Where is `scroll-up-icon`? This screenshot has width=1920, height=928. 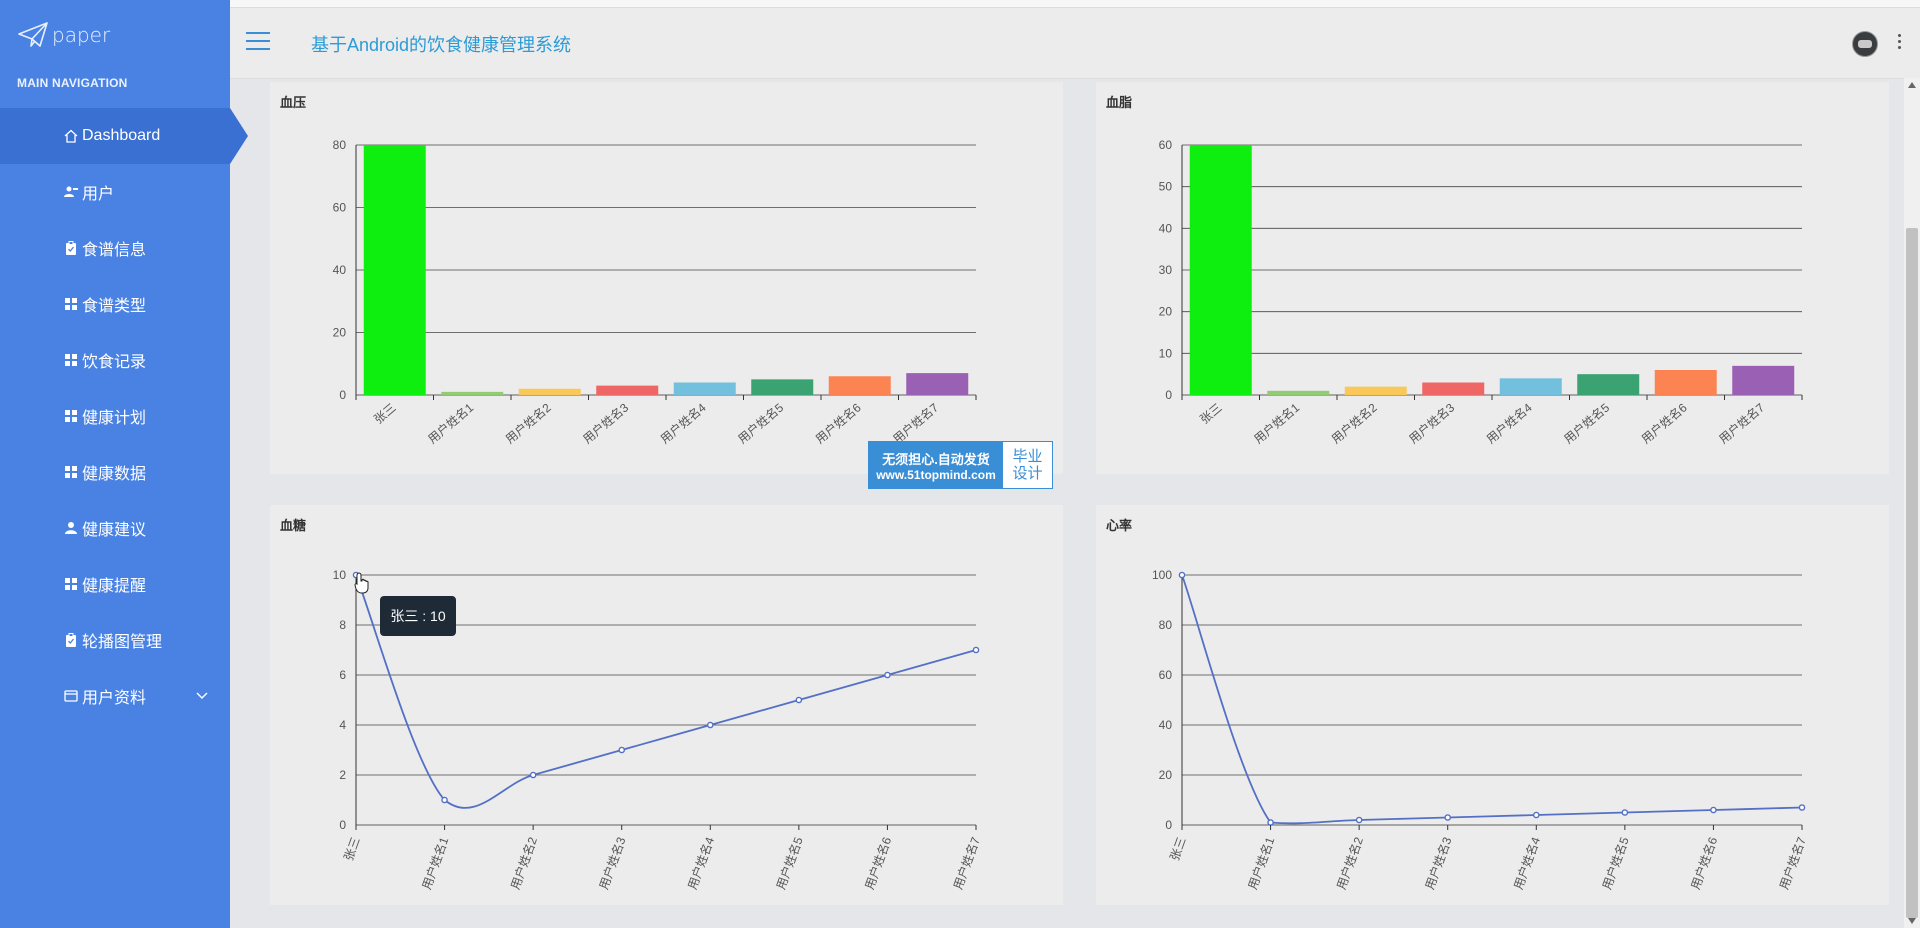 scroll-up-icon is located at coordinates (1912, 85).